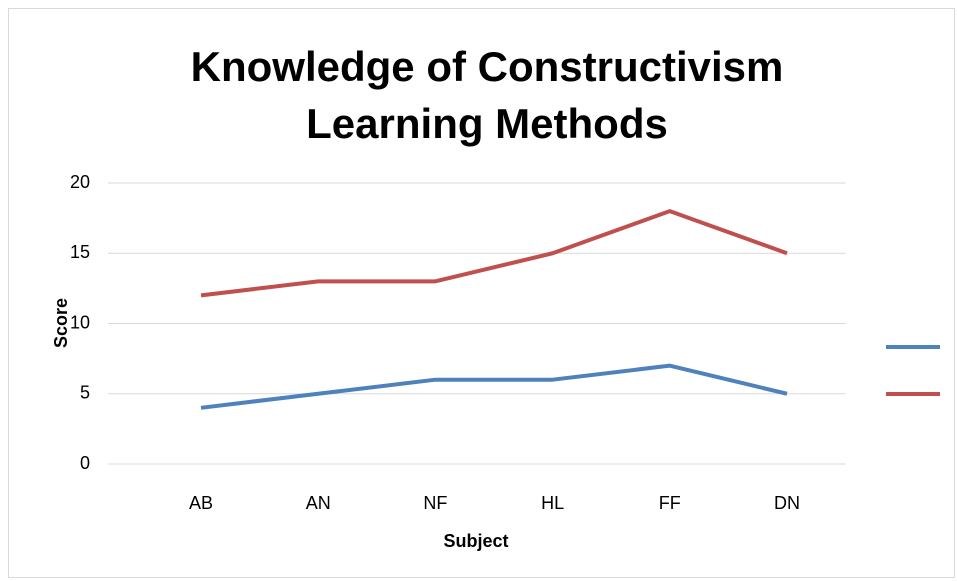 The width and height of the screenshot is (957, 581). What do you see at coordinates (85, 463) in the screenshot?
I see `y-tick-label: 0` at bounding box center [85, 463].